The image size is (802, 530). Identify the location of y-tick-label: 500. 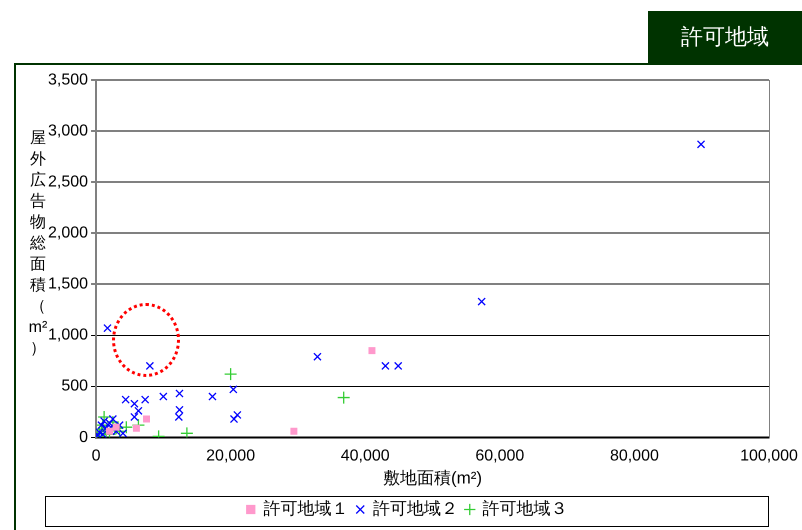
(74, 386).